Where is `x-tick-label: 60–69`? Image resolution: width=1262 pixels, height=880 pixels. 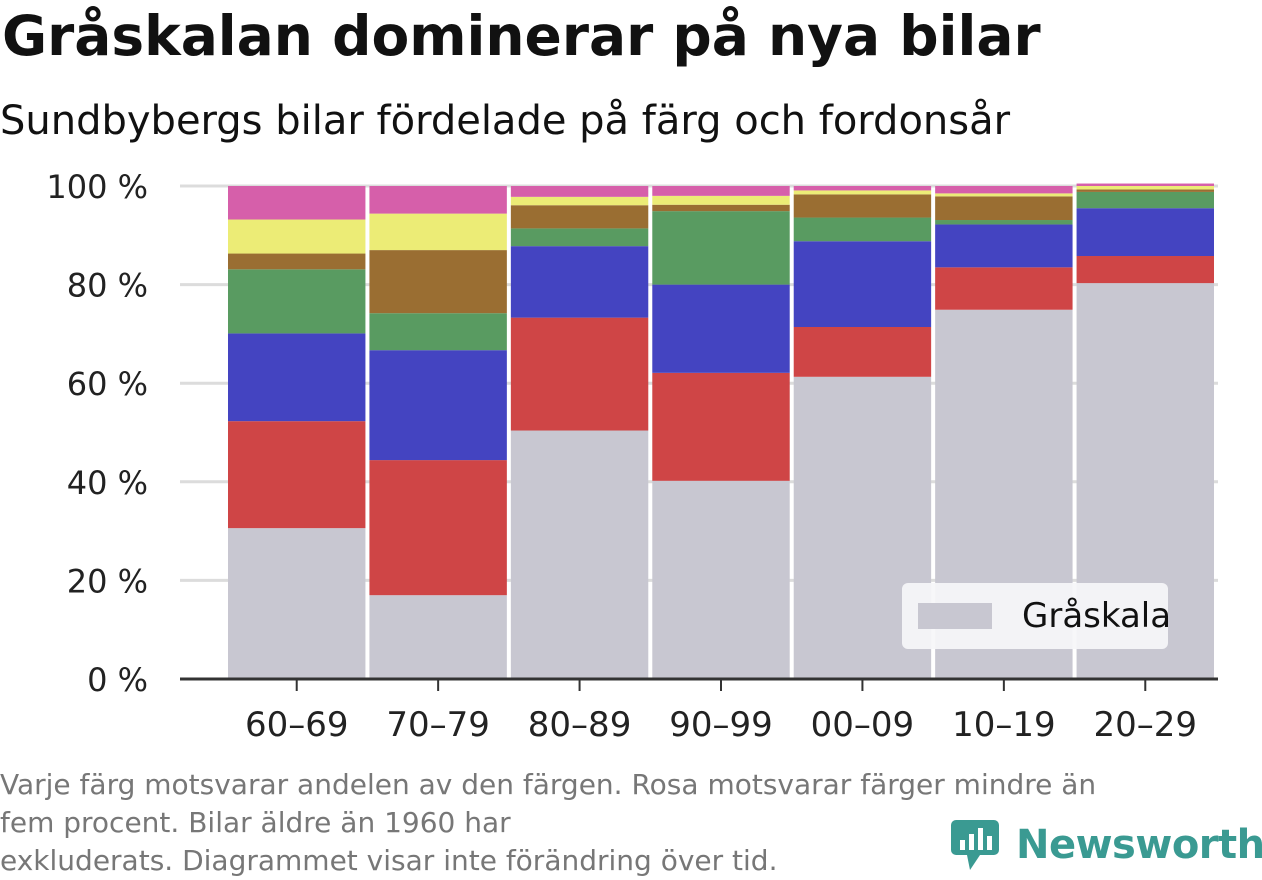 x-tick-label: 60–69 is located at coordinates (297, 725).